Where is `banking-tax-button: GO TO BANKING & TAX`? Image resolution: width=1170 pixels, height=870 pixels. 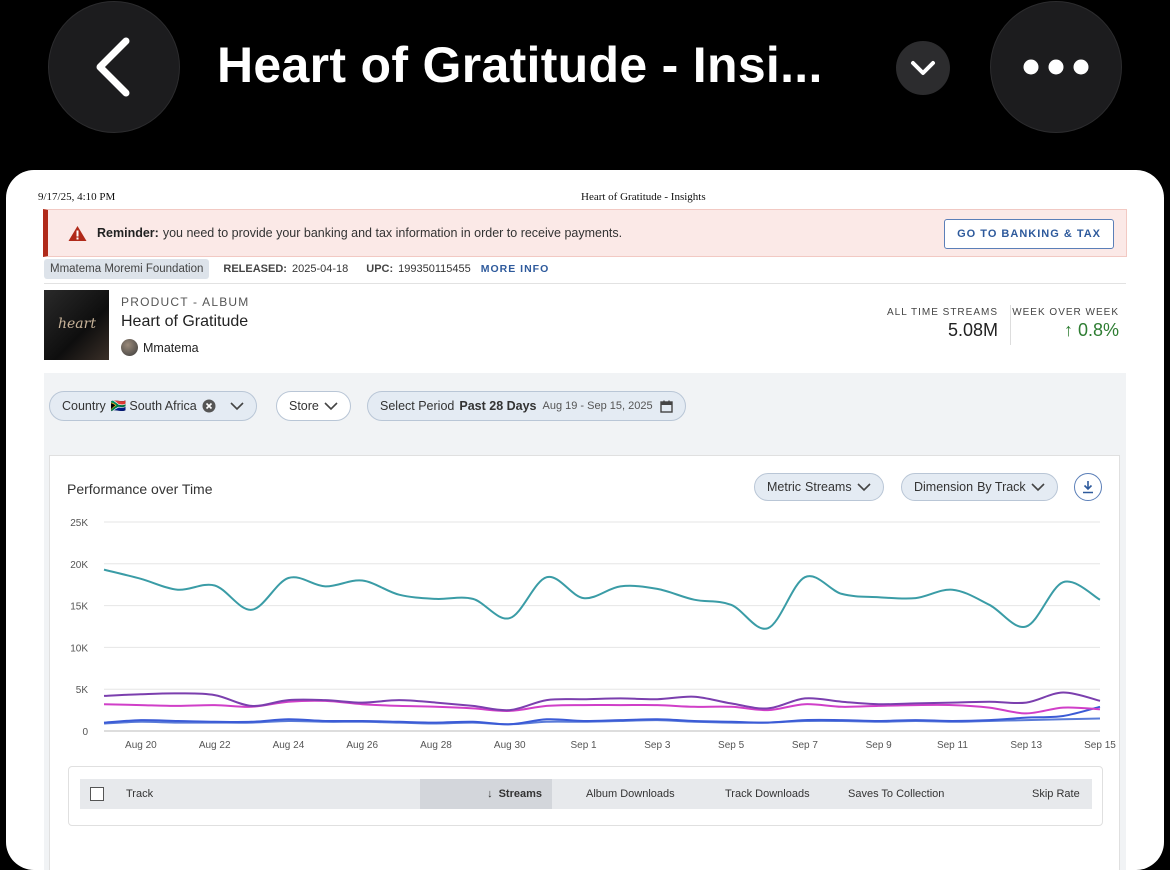
banking-tax-button: GO TO BANKING & TAX is located at coordinates (1029, 234).